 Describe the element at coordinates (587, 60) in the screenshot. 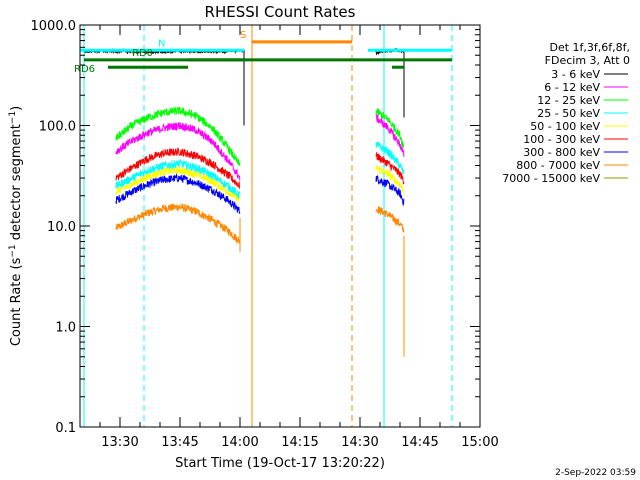

I see `legend-header-line: FDecim 3, Att 0` at that location.